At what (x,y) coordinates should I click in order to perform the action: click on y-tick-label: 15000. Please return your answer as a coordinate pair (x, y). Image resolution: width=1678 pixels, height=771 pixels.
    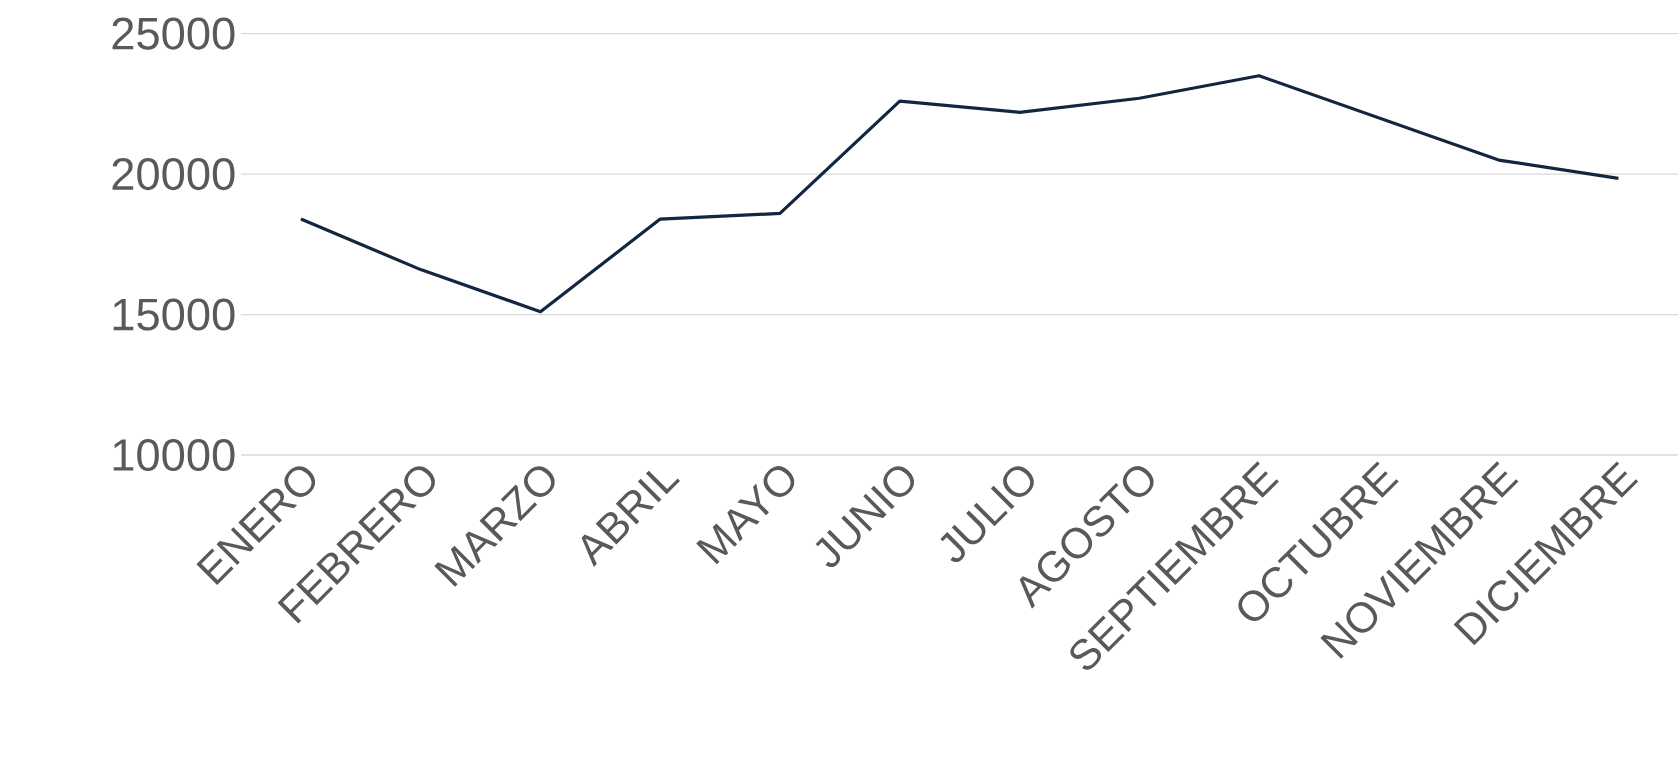
    Looking at the image, I should click on (174, 314).